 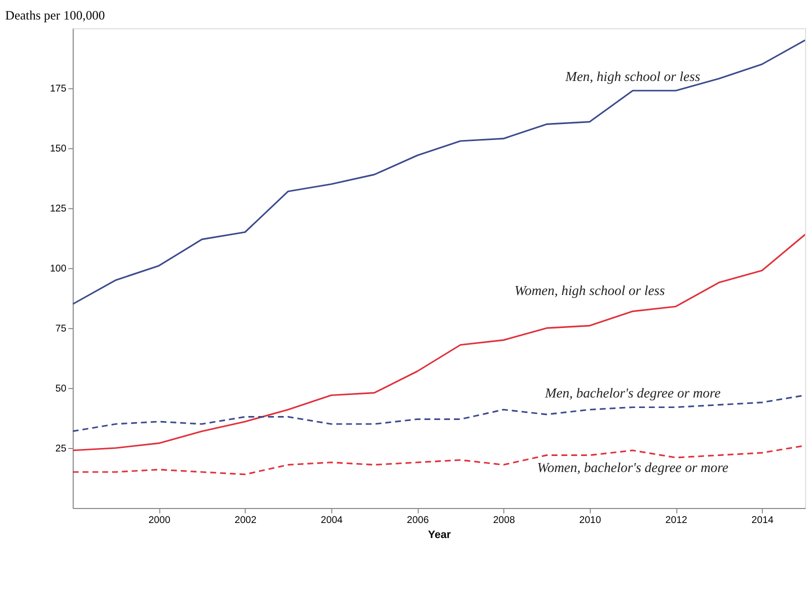 What do you see at coordinates (61, 448) in the screenshot?
I see `y-tick-label: 25` at bounding box center [61, 448].